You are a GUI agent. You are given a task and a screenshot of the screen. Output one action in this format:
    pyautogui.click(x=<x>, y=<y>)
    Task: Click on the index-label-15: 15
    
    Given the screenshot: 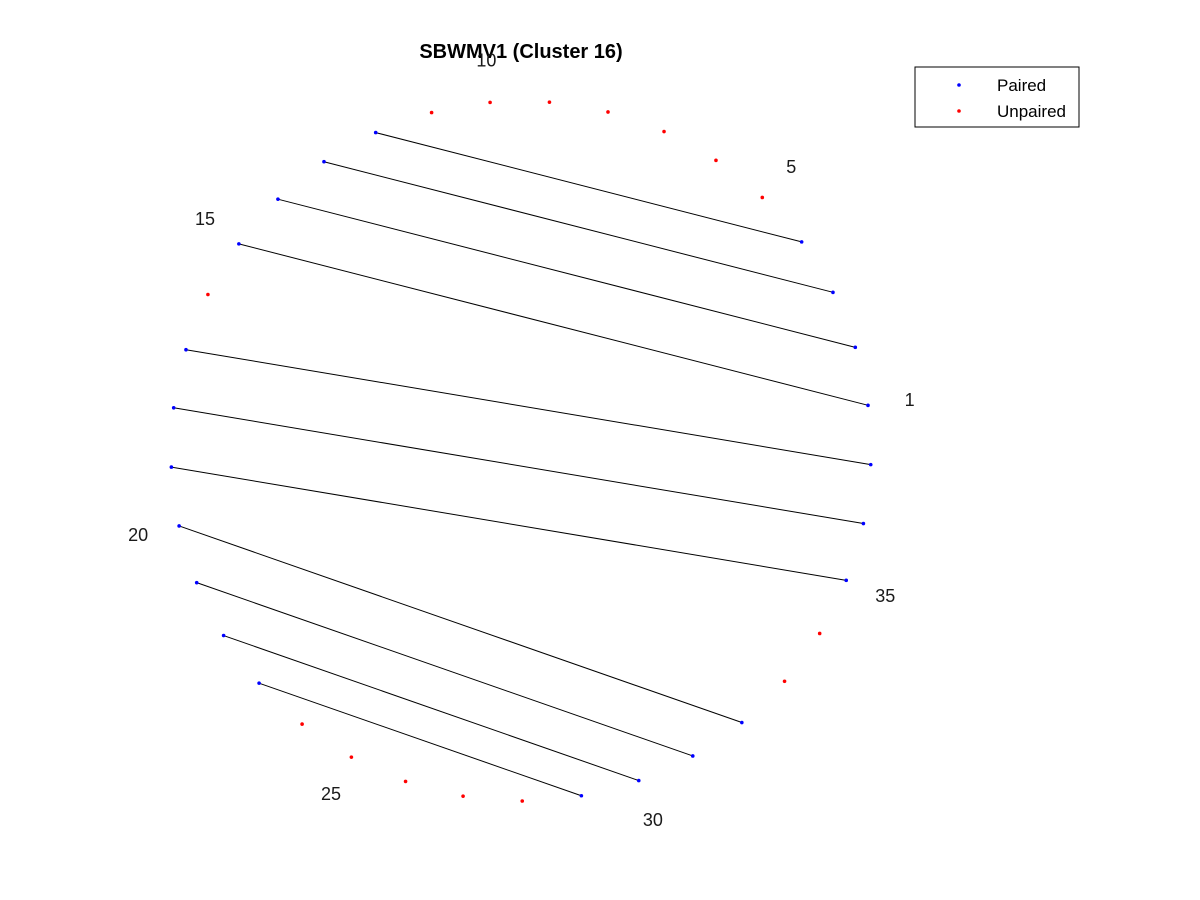 What is the action you would take?
    pyautogui.click(x=205, y=219)
    